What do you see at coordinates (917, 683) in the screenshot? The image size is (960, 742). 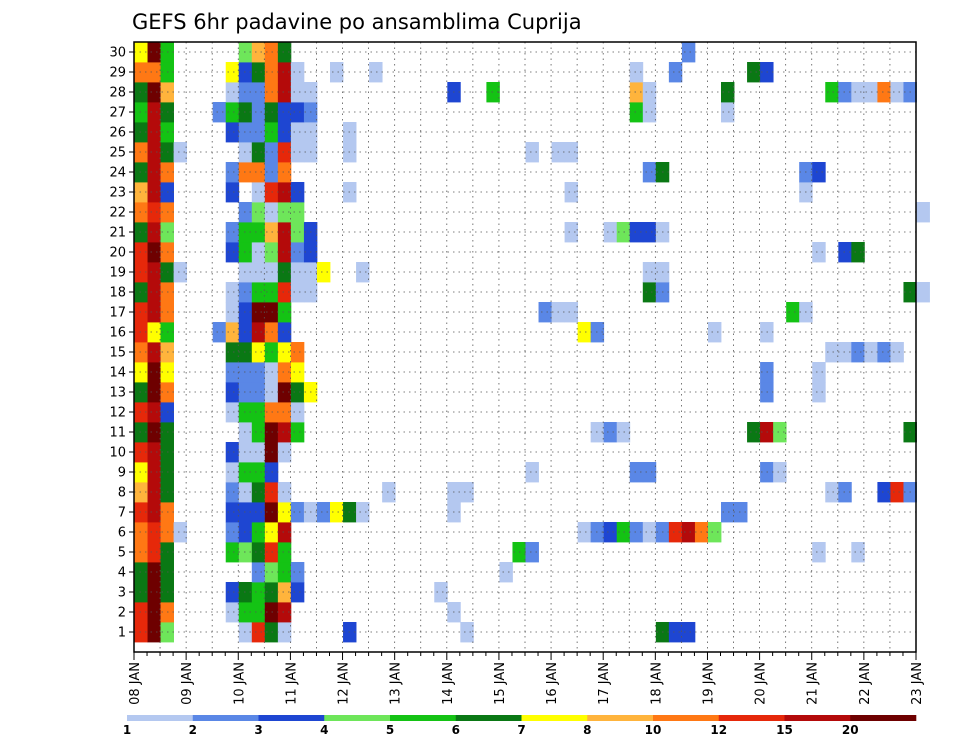 I see `x-tick-label: 23 JAN` at bounding box center [917, 683].